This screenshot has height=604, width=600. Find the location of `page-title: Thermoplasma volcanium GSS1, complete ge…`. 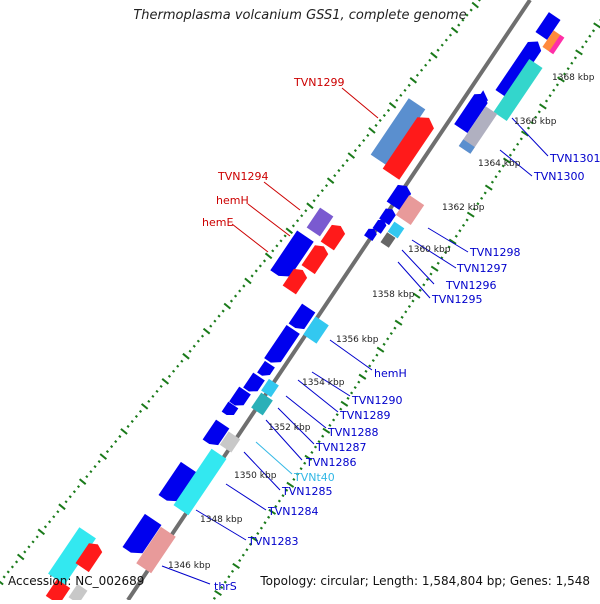

page-title: Thermoplasma volcanium GSS1, complete ge… is located at coordinates (300, 15).